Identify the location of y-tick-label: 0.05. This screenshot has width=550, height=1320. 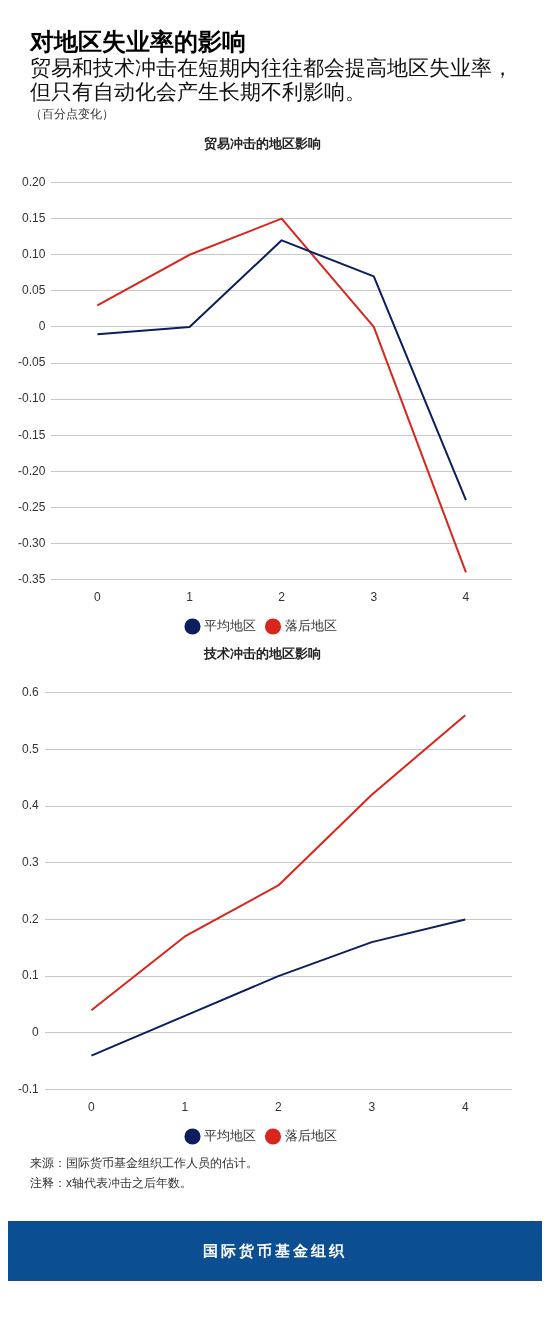
(33, 290).